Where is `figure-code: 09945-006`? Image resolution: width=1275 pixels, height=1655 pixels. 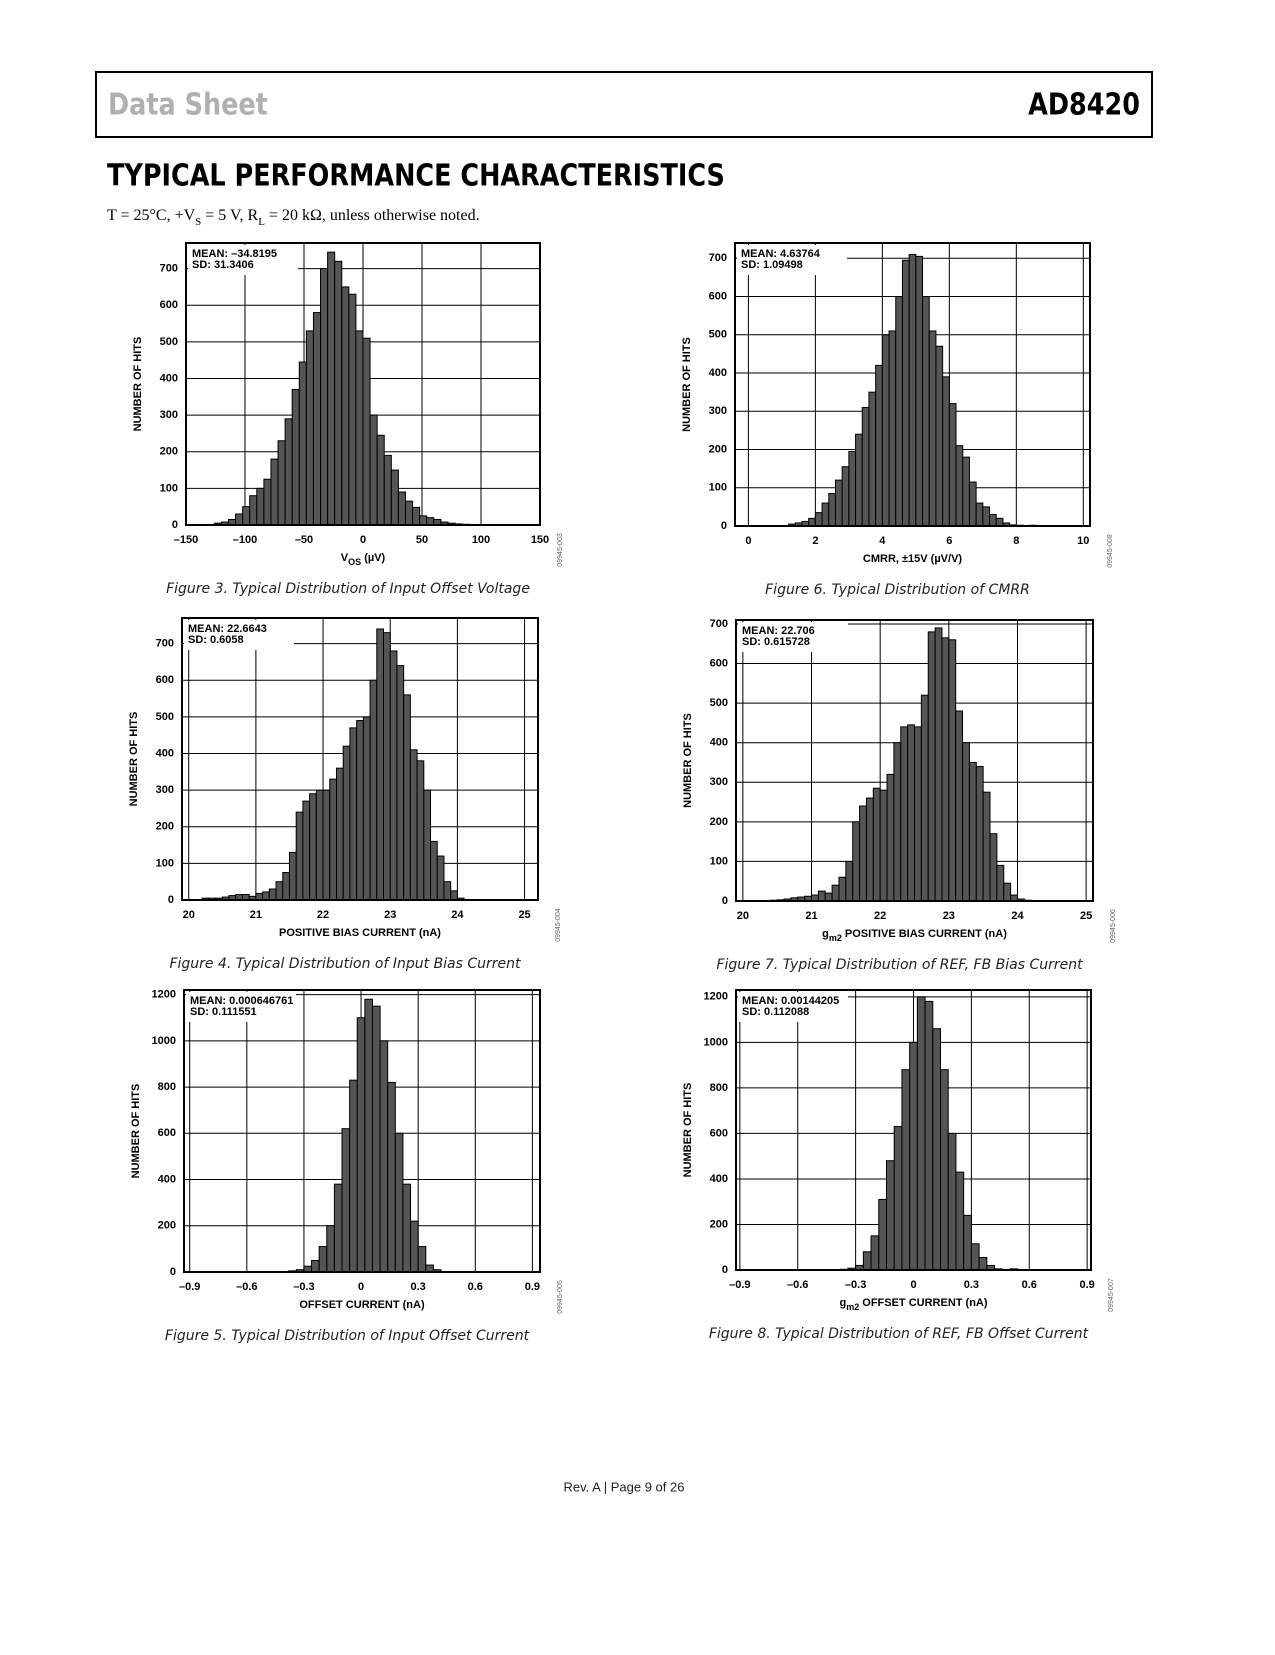
figure-code: 09945-006 is located at coordinates (1113, 926).